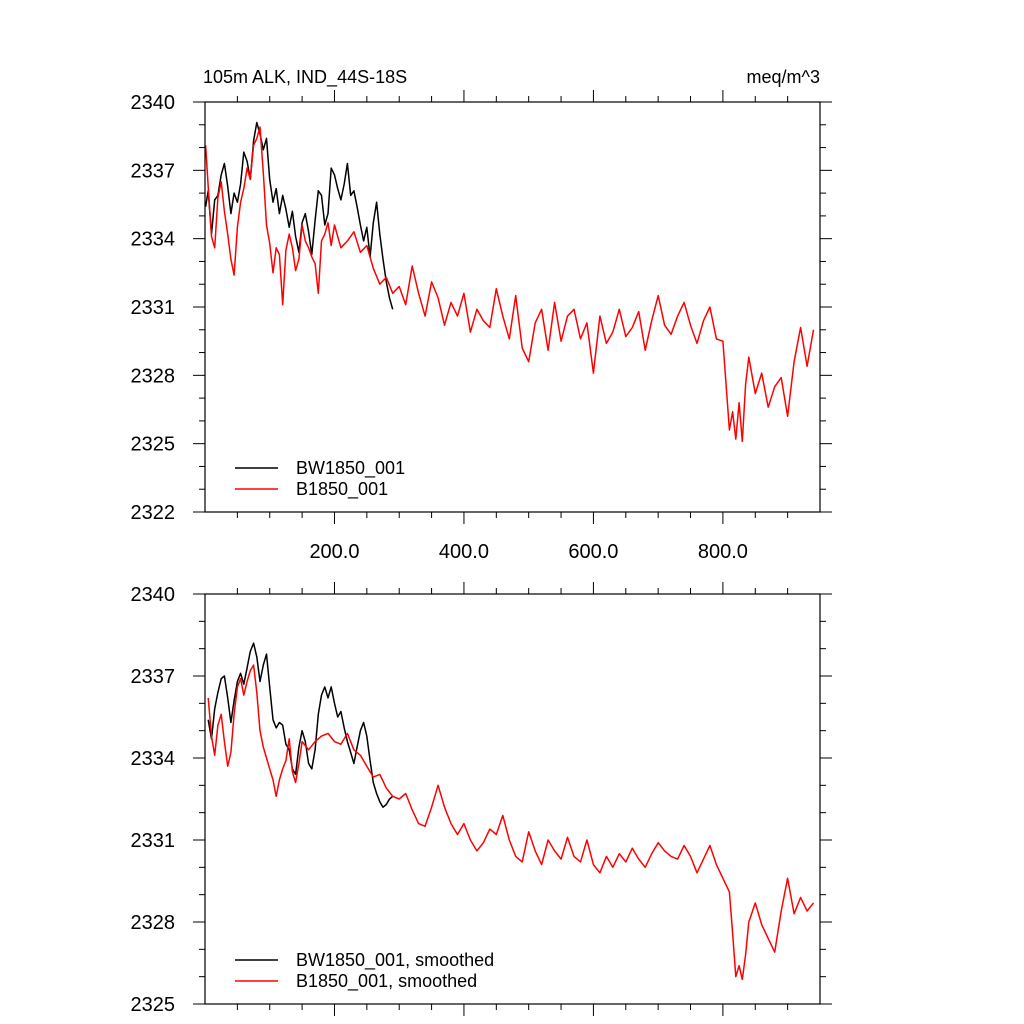  What do you see at coordinates (386, 981) in the screenshot?
I see `legend-label-2: B1850_001, smoothed` at bounding box center [386, 981].